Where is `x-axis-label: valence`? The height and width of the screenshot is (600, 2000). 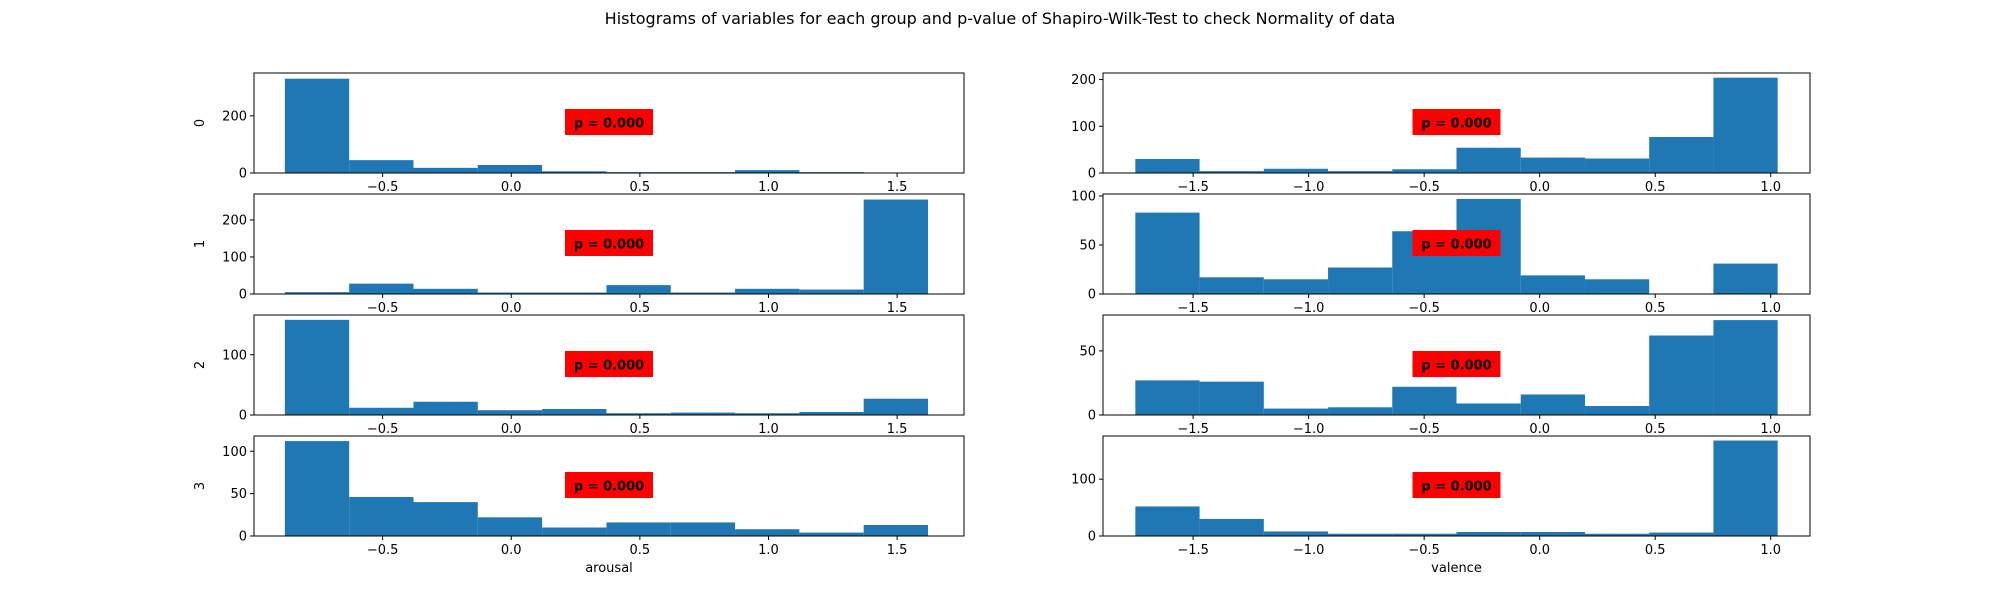 x-axis-label: valence is located at coordinates (1456, 568).